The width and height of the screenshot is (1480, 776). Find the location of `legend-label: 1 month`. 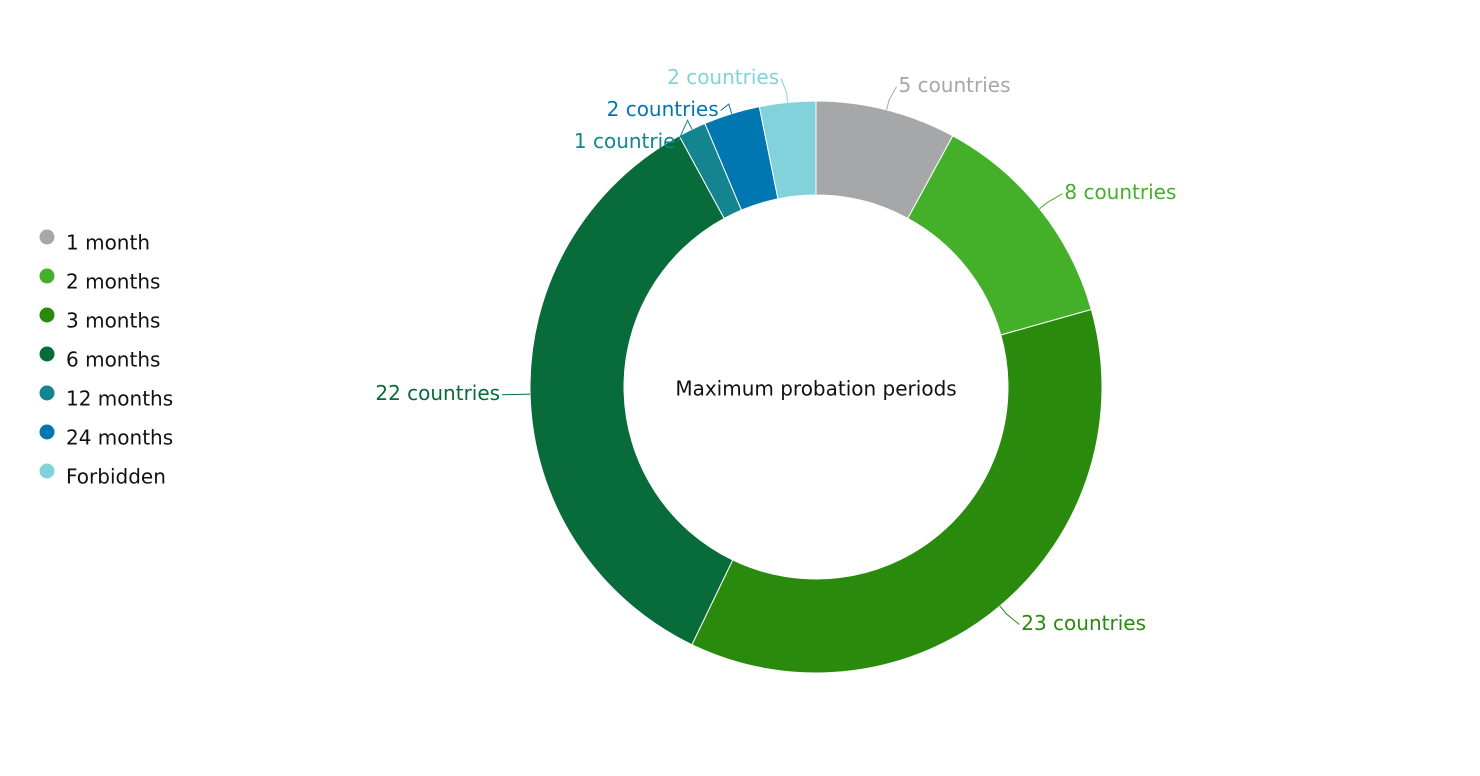

legend-label: 1 month is located at coordinates (108, 243).